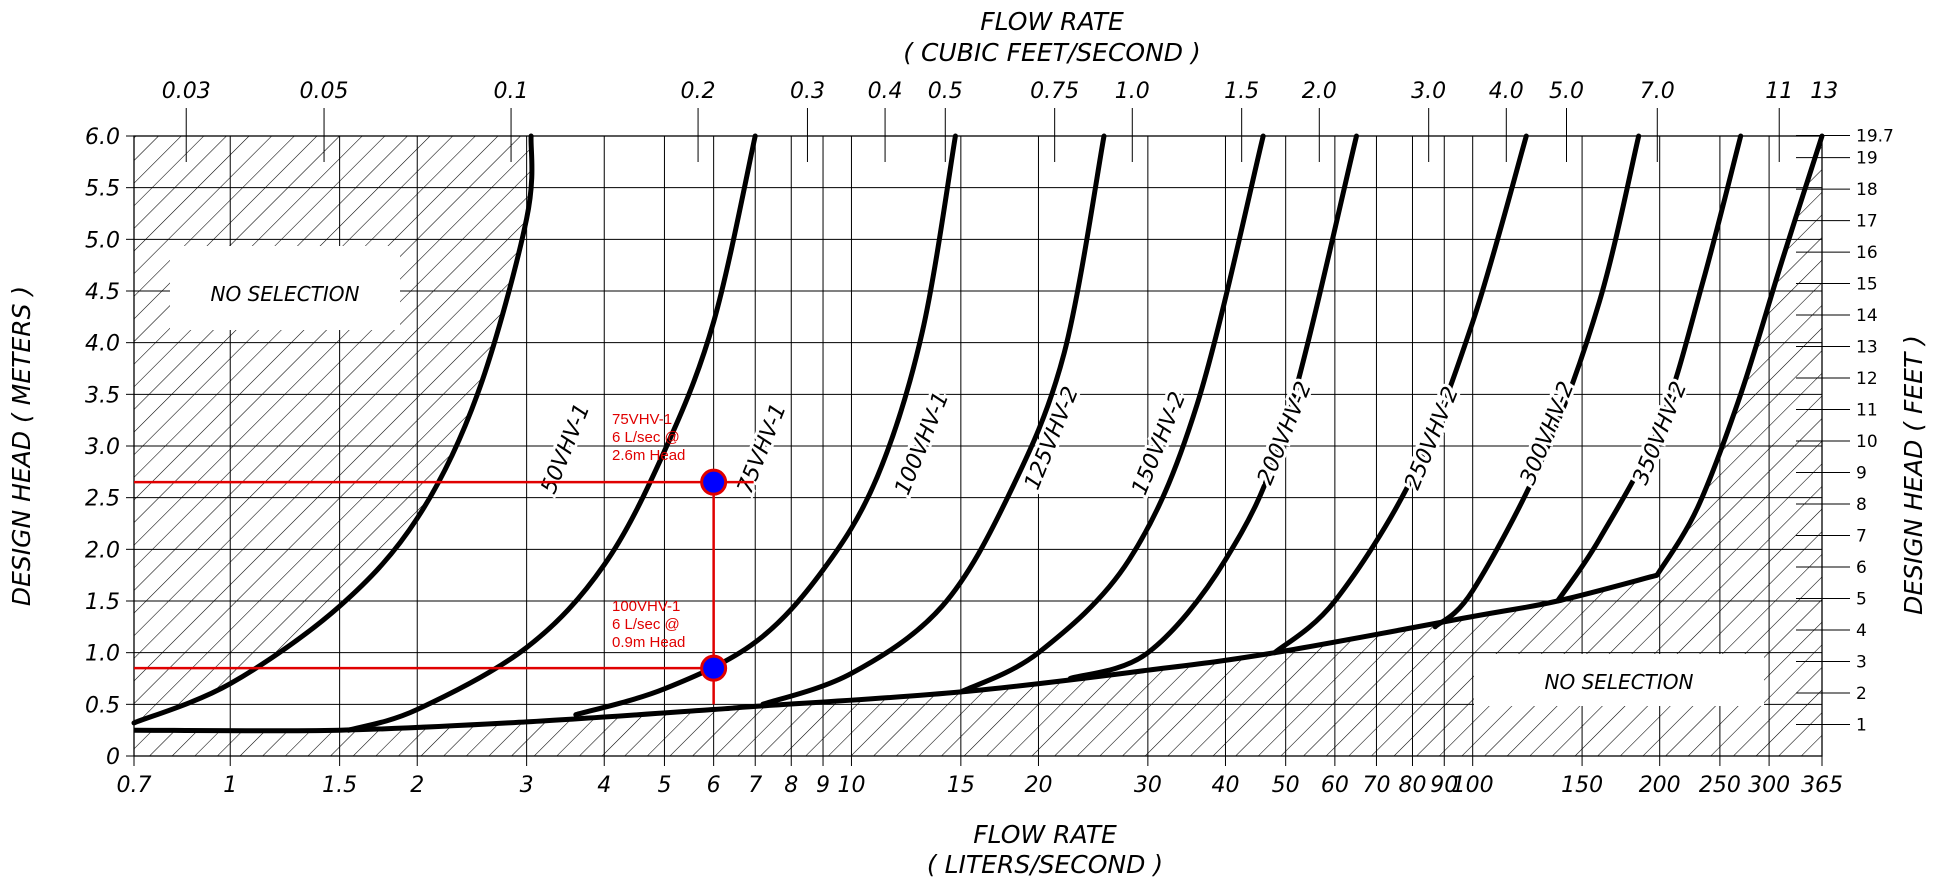  What do you see at coordinates (1861, 474) in the screenshot?
I see `right-tick-label: 9` at bounding box center [1861, 474].